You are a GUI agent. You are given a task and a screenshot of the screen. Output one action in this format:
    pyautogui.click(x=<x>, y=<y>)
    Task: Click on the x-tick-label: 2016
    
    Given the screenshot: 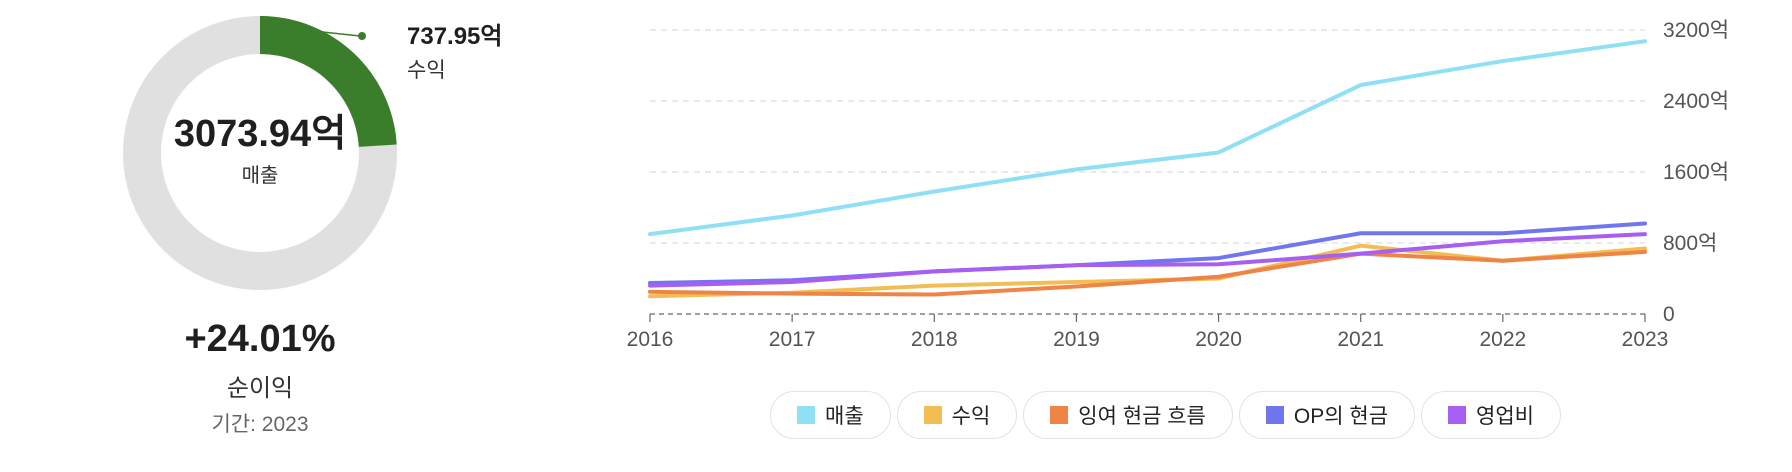 What is the action you would take?
    pyautogui.click(x=650, y=339)
    